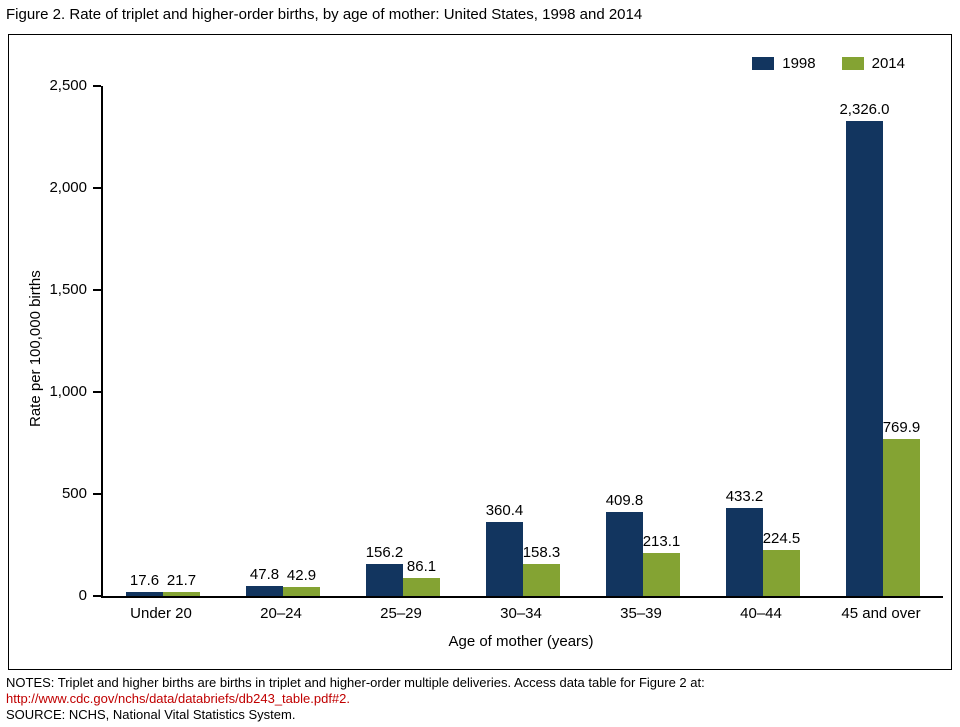  Describe the element at coordinates (384, 552) in the screenshot. I see `value-label: 156.2` at that location.